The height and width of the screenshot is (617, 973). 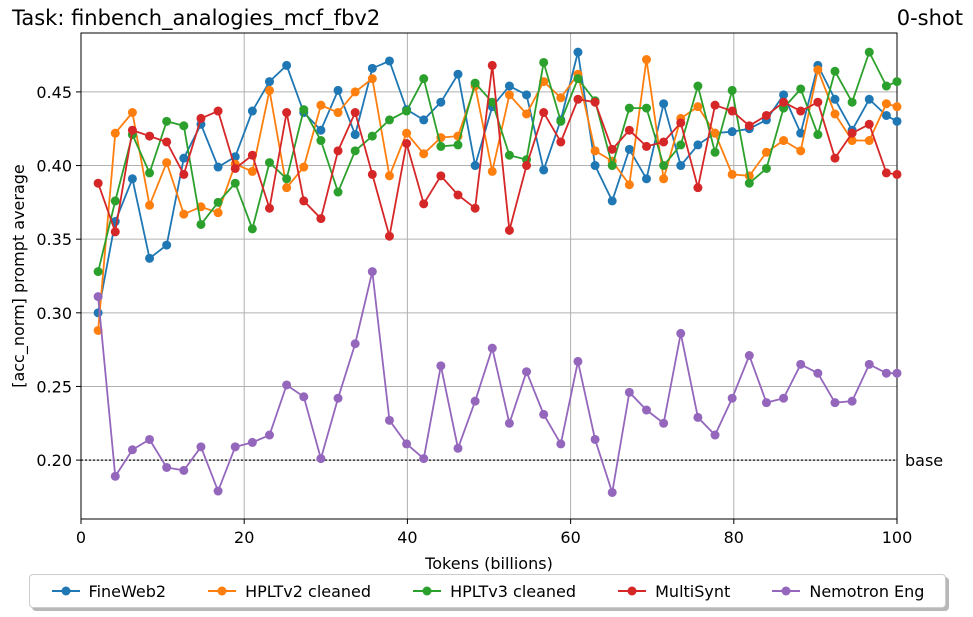 What do you see at coordinates (308, 591) in the screenshot?
I see `legend-label: HPLTv2 cleaned` at bounding box center [308, 591].